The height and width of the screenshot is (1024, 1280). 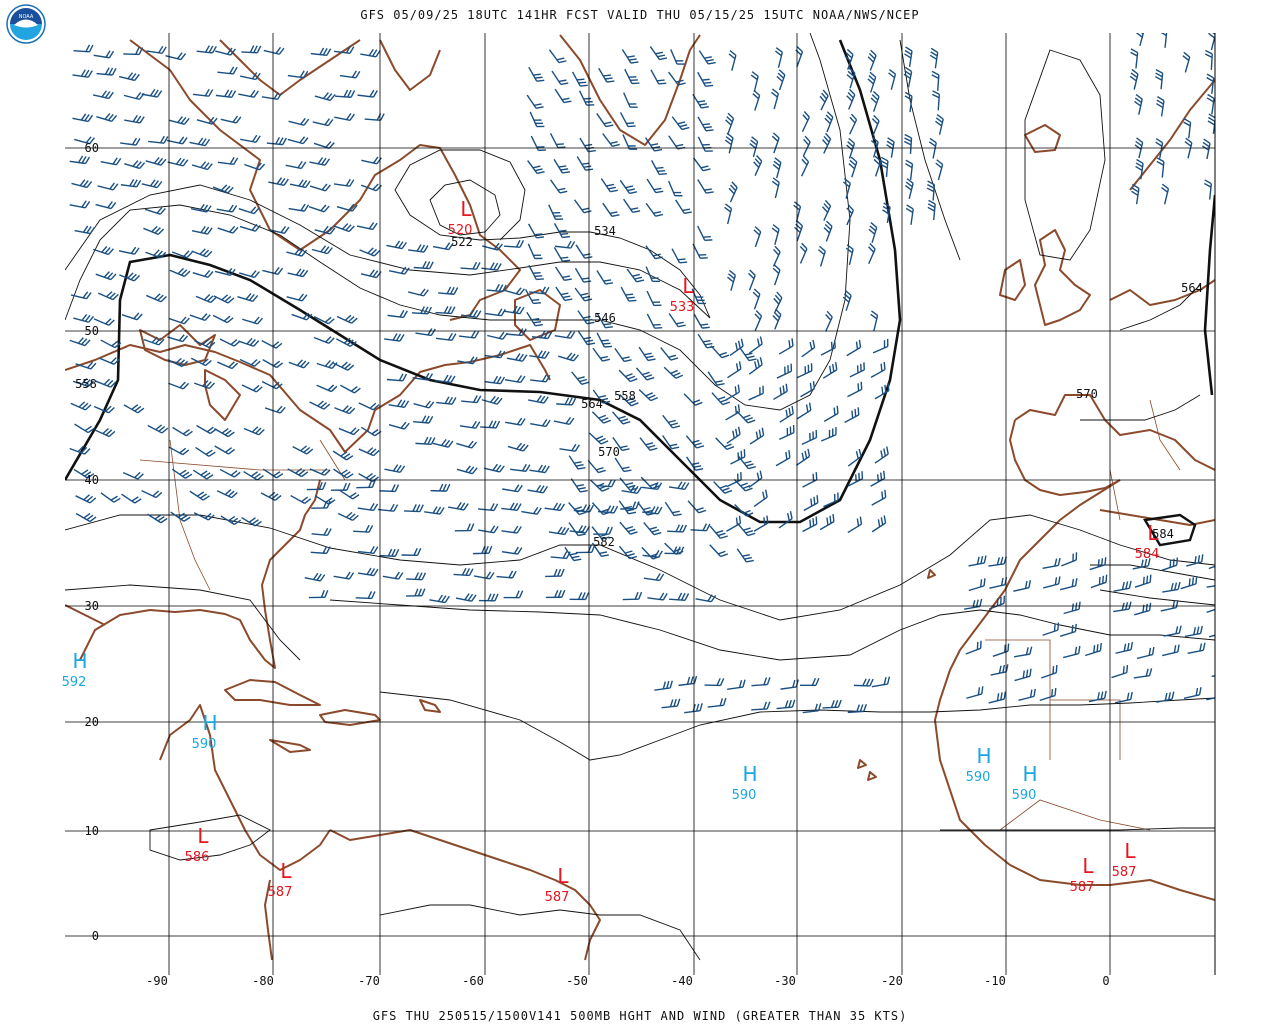 What do you see at coordinates (26, 24) in the screenshot?
I see `noaa-logo-icon: NOAA` at bounding box center [26, 24].